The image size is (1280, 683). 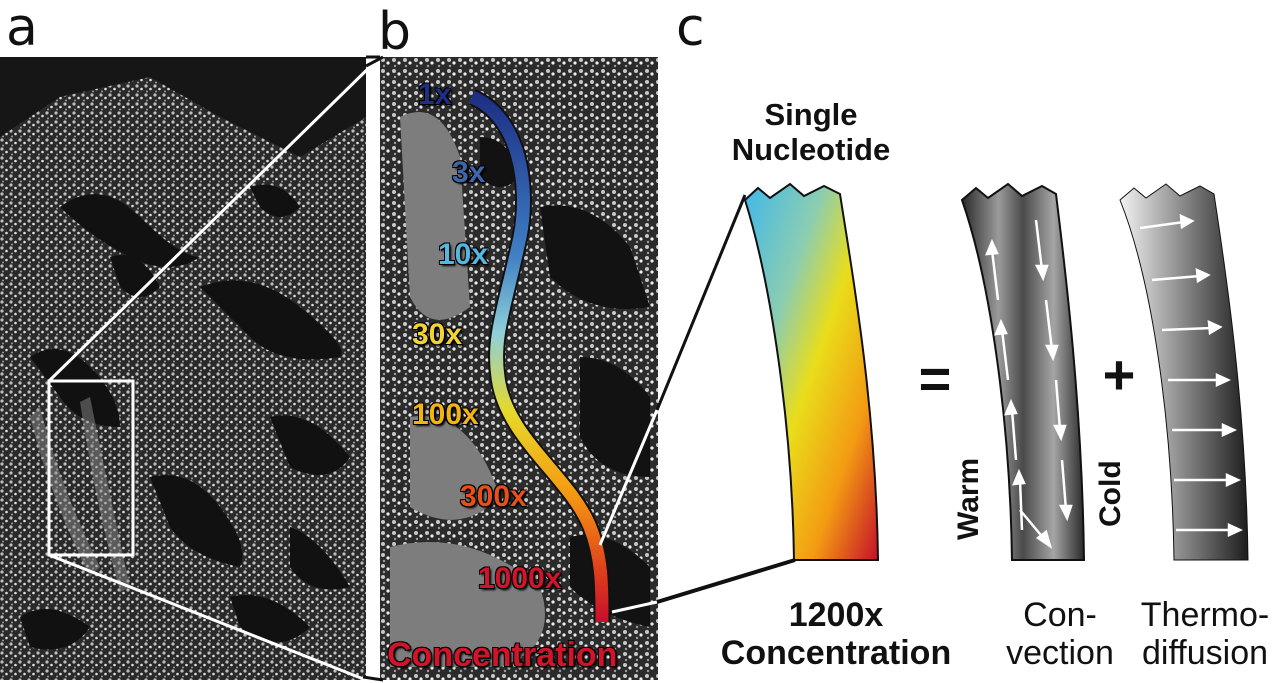 What do you see at coordinates (811, 149) in the screenshot?
I see `single-label-line2: Nucleotide` at bounding box center [811, 149].